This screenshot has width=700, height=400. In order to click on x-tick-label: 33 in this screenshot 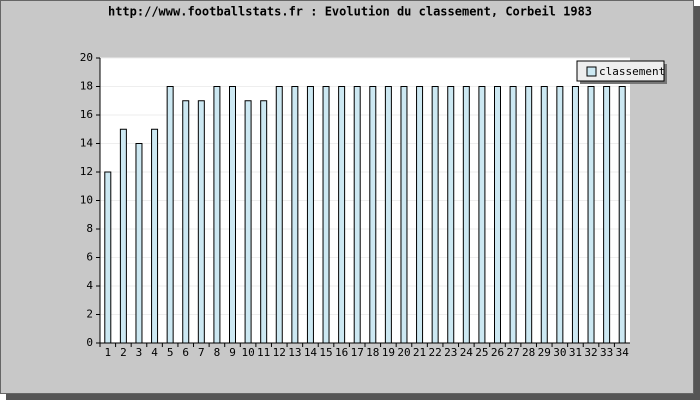, I will do `click(606, 352)`.